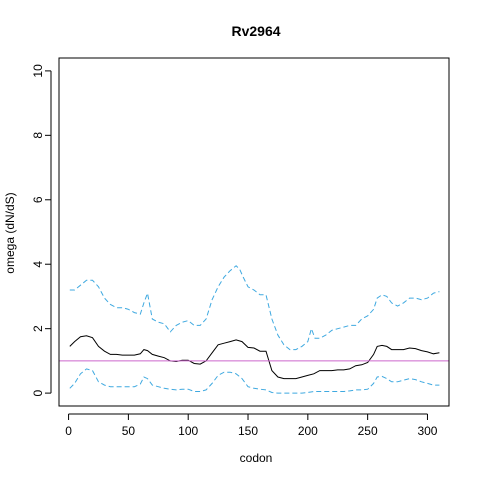 This screenshot has width=480, height=480. I want to click on y-tick-label: 0, so click(38, 392).